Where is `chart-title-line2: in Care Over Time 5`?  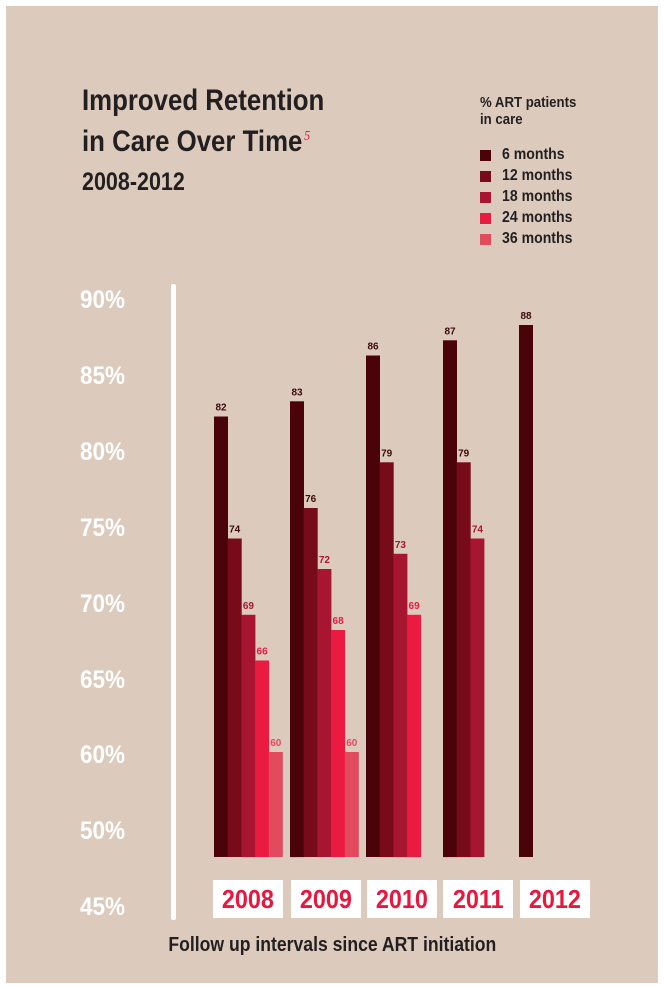
chart-title-line2: in Care Over Time 5 is located at coordinates (196, 139).